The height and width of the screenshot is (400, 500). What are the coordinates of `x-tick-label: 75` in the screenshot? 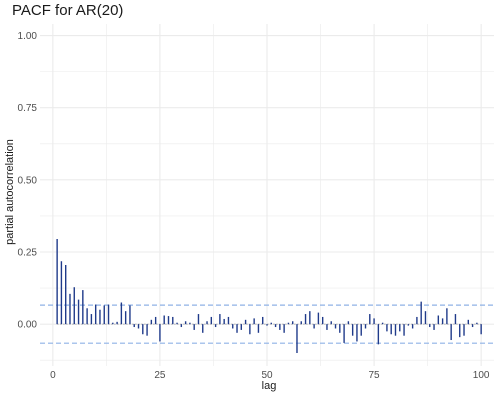 It's located at (375, 375).